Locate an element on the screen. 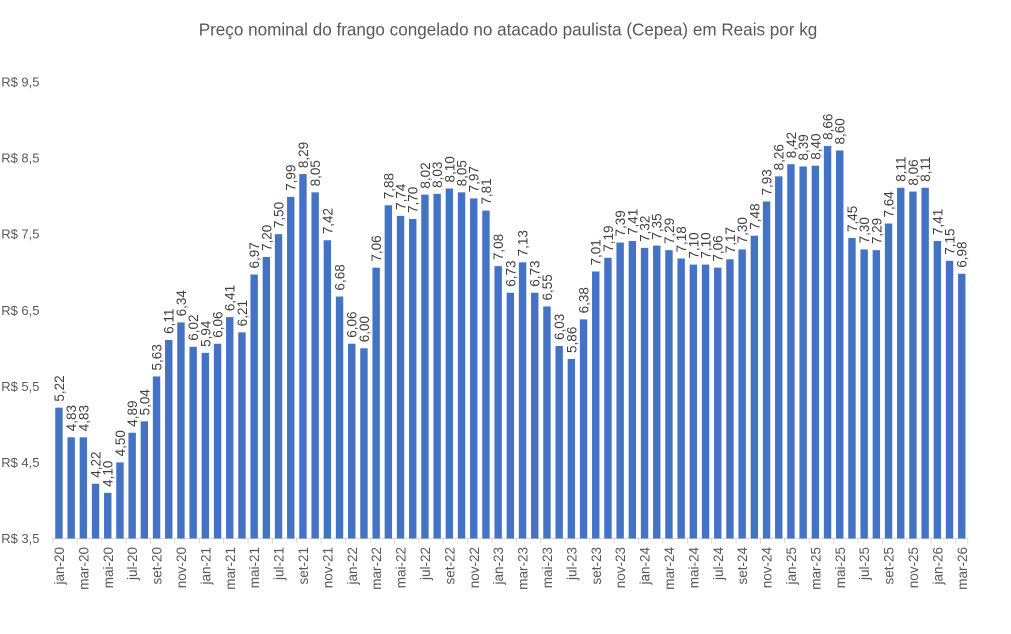 This screenshot has height=634, width=1011. svg-text: mar-26 is located at coordinates (962, 568).